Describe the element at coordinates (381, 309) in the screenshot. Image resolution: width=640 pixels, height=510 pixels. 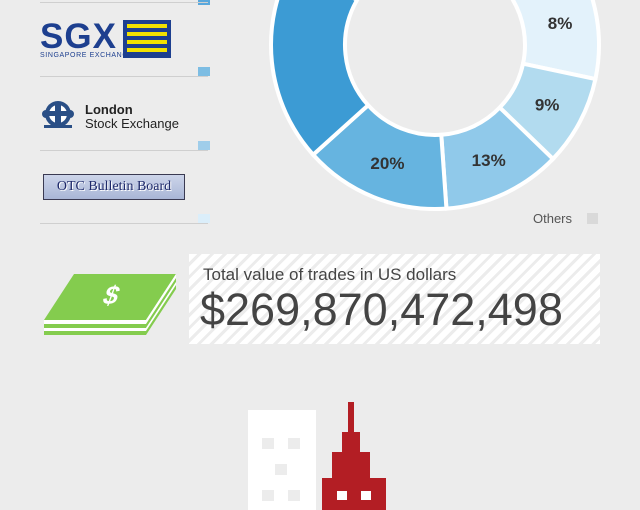
I see `trades-value: $269,870,472,498` at that location.